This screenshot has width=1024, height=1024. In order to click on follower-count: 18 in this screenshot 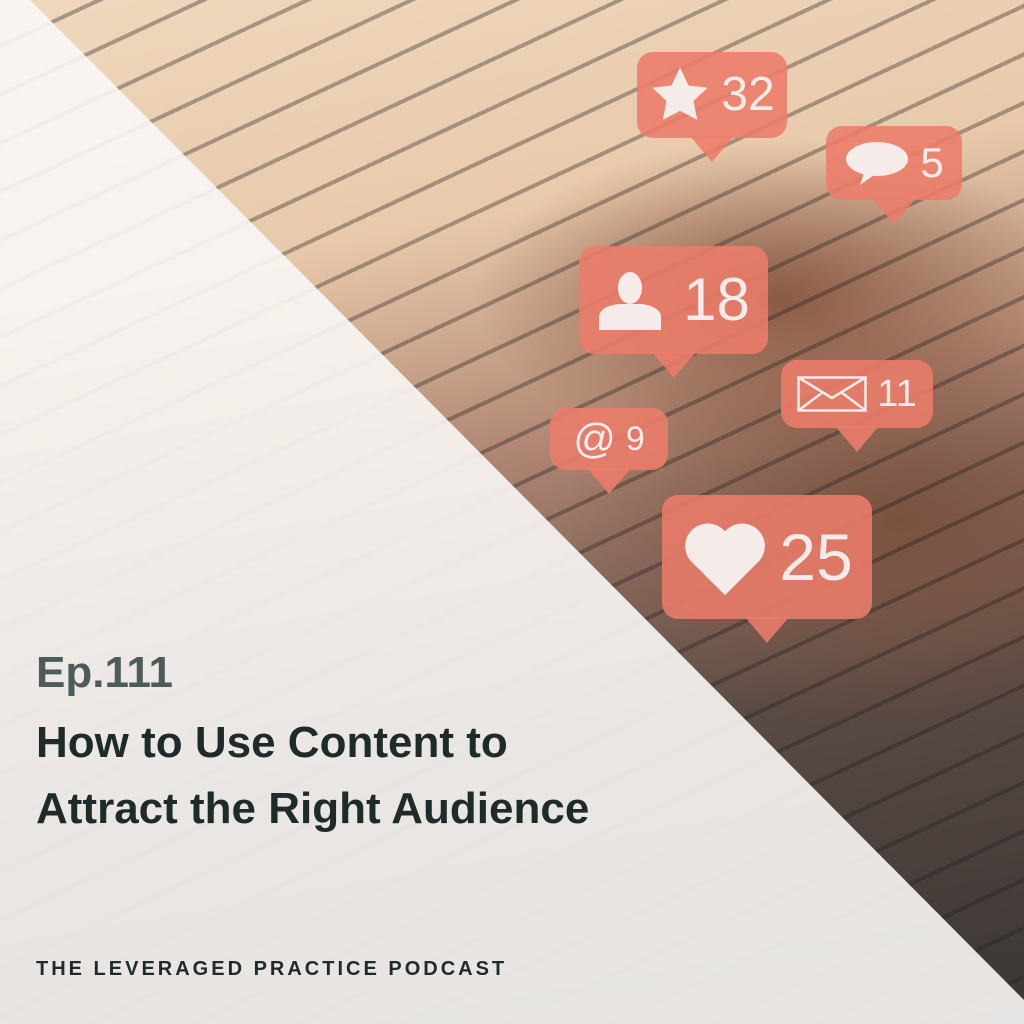, I will do `click(716, 299)`.